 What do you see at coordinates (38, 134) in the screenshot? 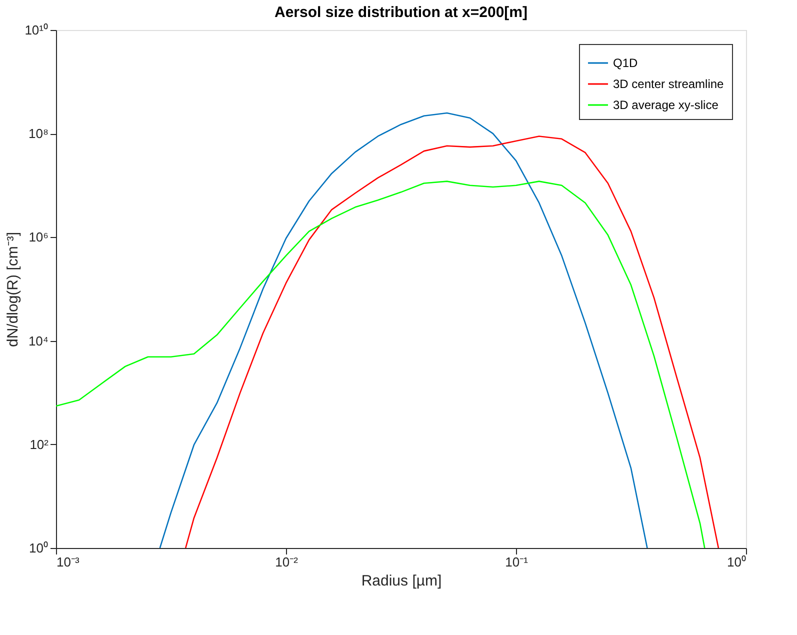
I see `y-tick-label: 10⁸` at bounding box center [38, 134].